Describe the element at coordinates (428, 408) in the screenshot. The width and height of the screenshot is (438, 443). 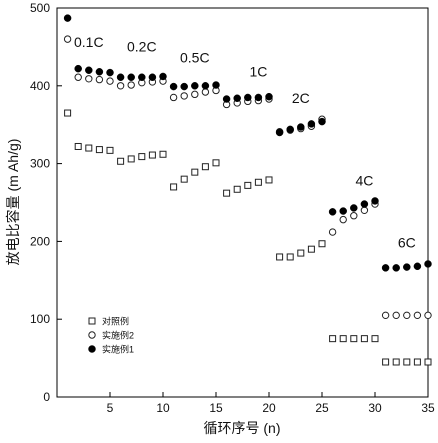
I see `x-tick-label: 35` at that location.